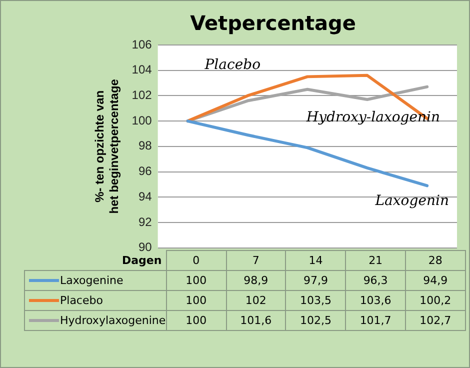 This screenshot has width=470, height=368. Describe the element at coordinates (435, 320) in the screenshot. I see `data-label: 102,7` at that location.